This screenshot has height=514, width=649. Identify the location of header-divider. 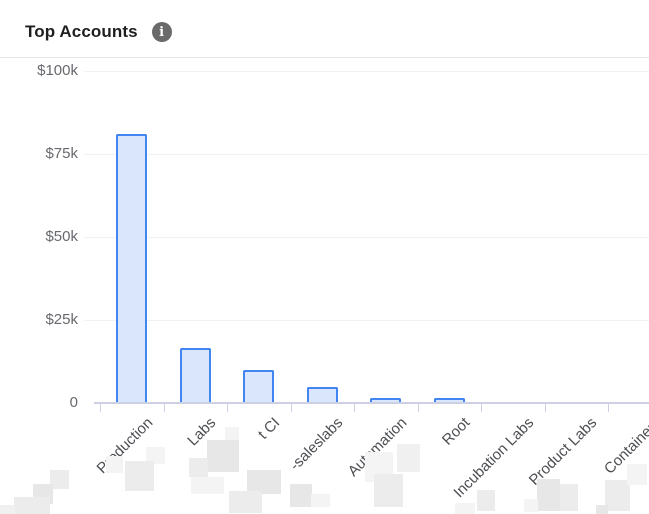
(324, 57).